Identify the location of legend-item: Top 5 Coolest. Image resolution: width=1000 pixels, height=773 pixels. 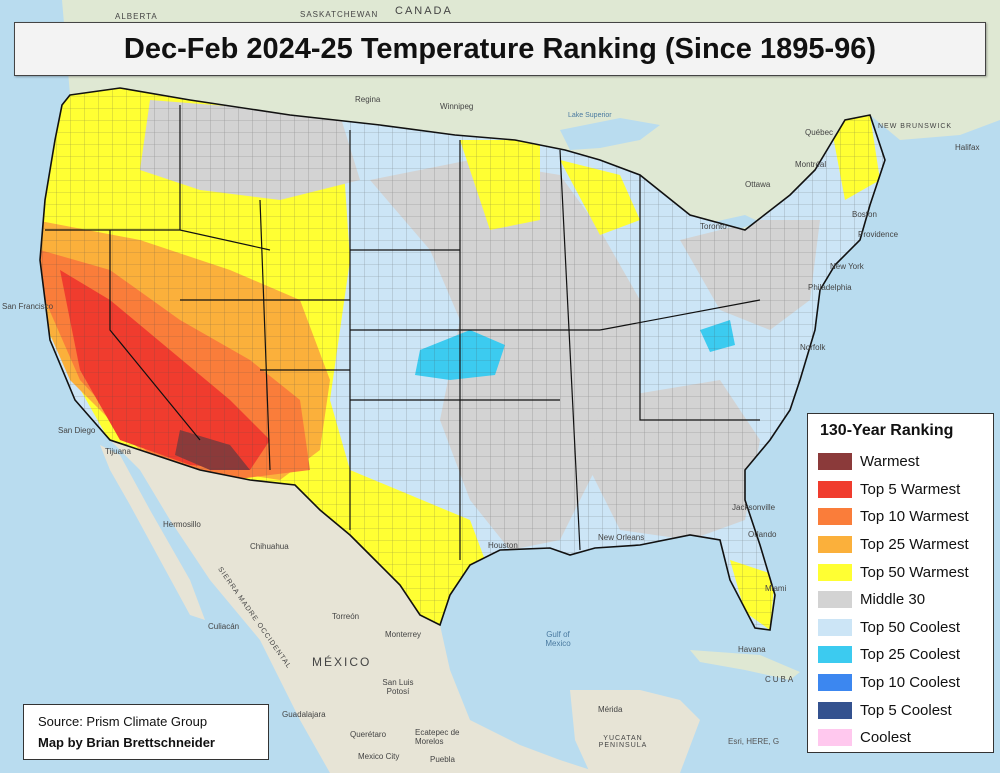
(905, 710).